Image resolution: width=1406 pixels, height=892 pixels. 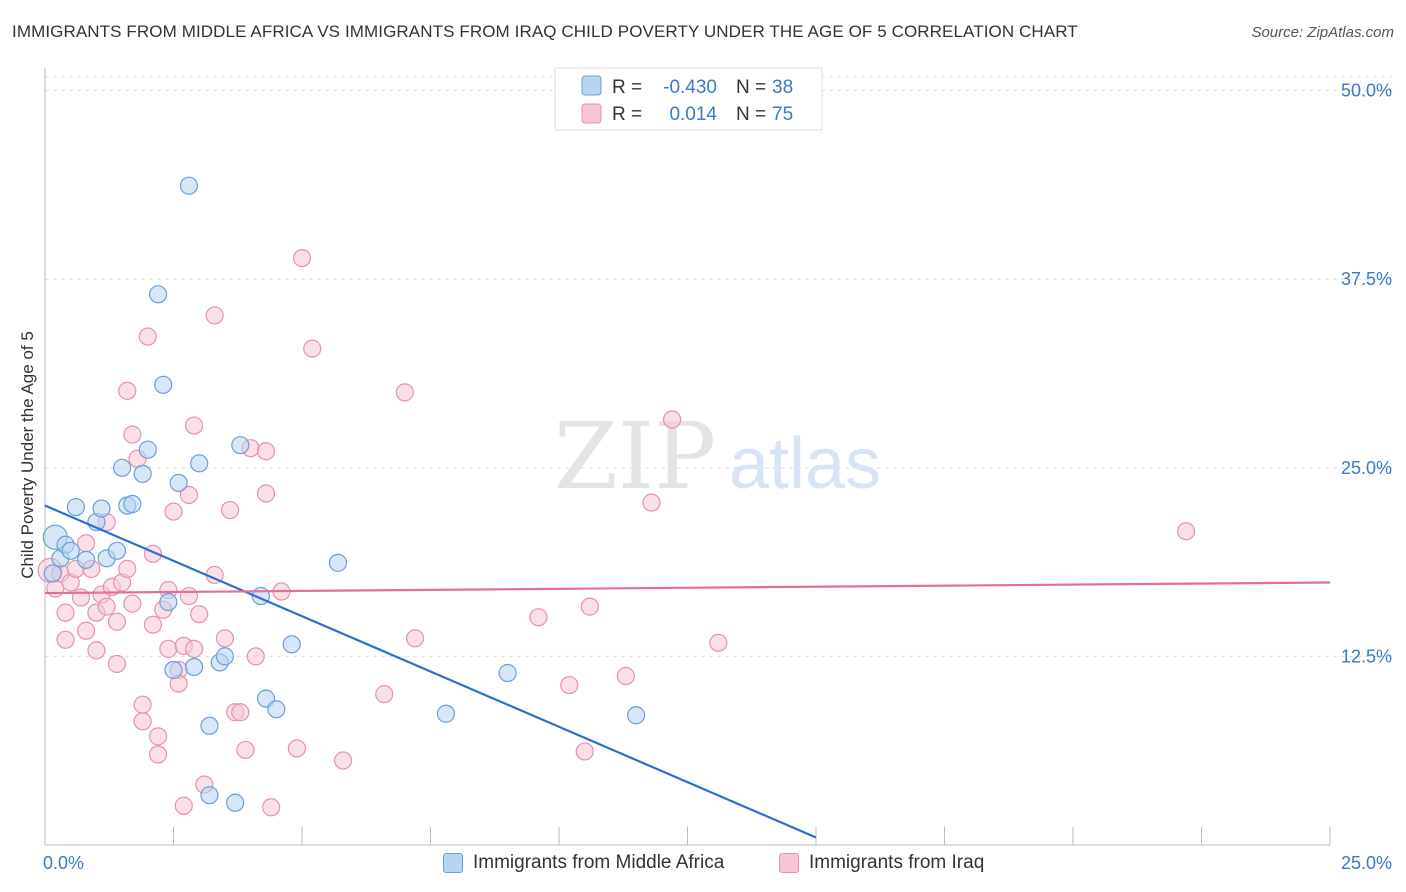 What do you see at coordinates (583, 863) in the screenshot?
I see `legend-item-middle-africa: Immigrants from Middle Africa` at bounding box center [583, 863].